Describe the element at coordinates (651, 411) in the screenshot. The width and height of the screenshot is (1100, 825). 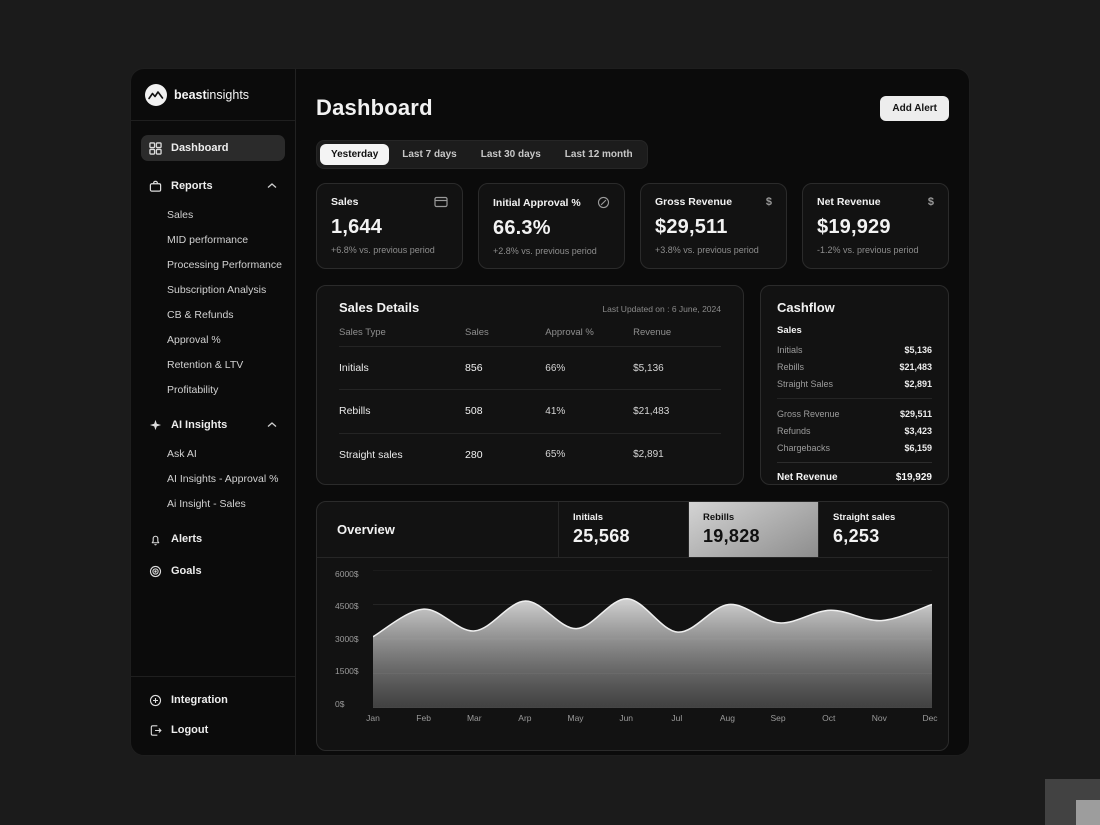
I see `cell-revenue: $21,483` at that location.